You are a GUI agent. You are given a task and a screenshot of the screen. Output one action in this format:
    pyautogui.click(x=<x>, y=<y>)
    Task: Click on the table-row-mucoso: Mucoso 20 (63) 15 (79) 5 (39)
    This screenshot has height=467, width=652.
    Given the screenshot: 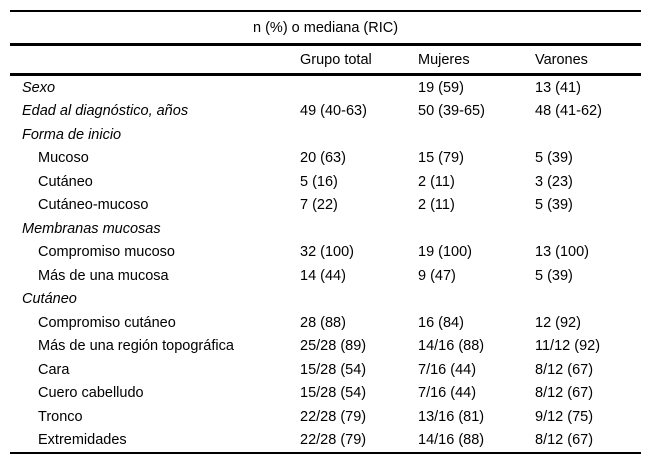 What is the action you would take?
    pyautogui.click(x=325, y=159)
    